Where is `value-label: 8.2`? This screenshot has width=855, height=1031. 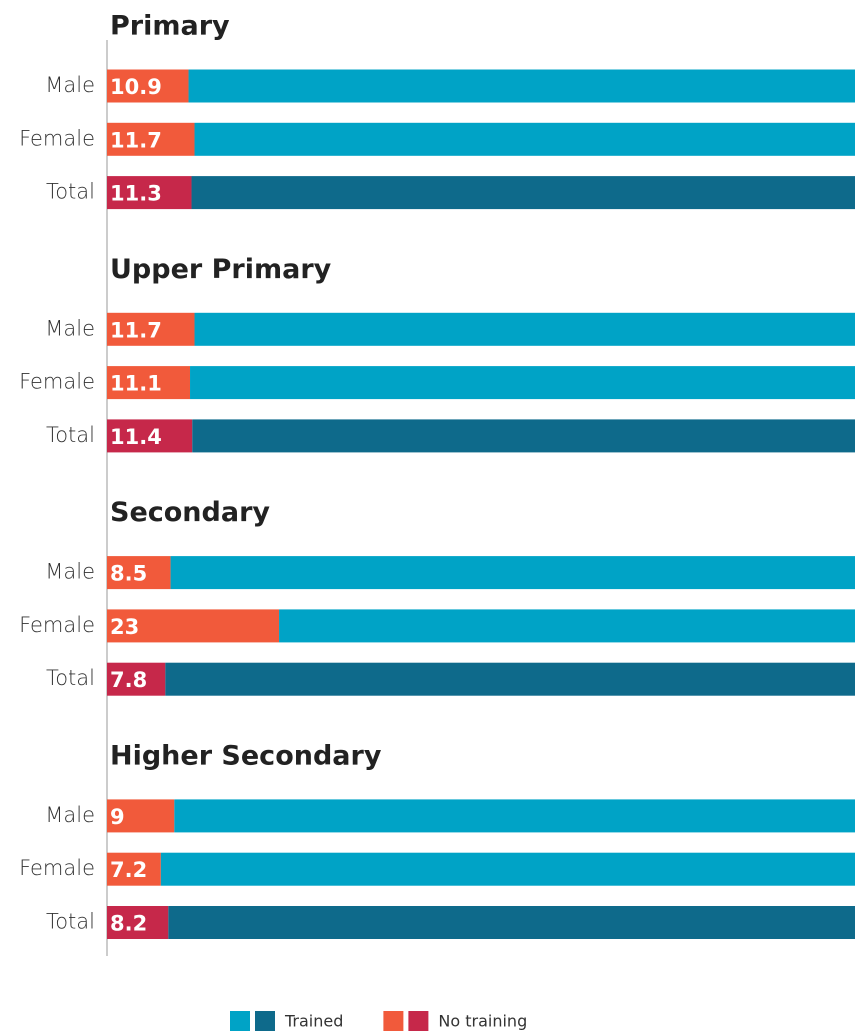
value-label: 8.2 is located at coordinates (128, 924).